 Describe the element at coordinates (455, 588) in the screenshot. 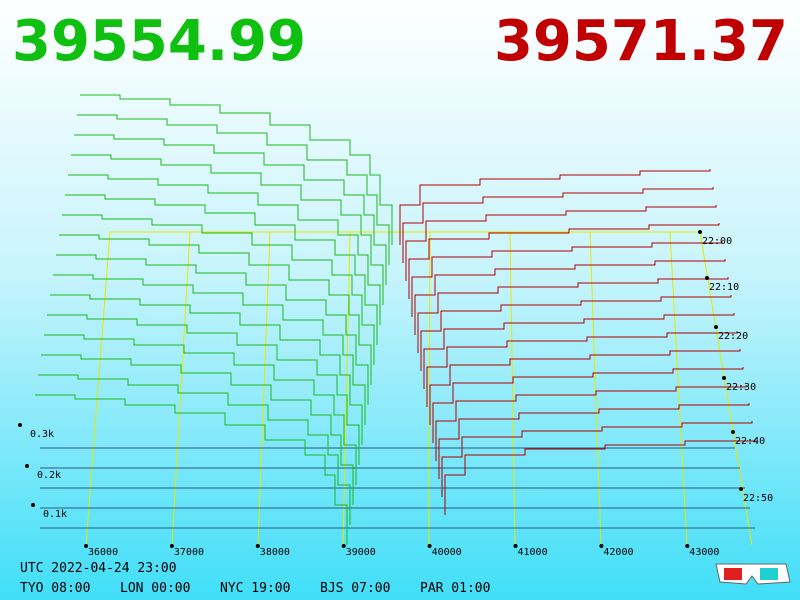

I see `city-time: PAR 01:00` at that location.